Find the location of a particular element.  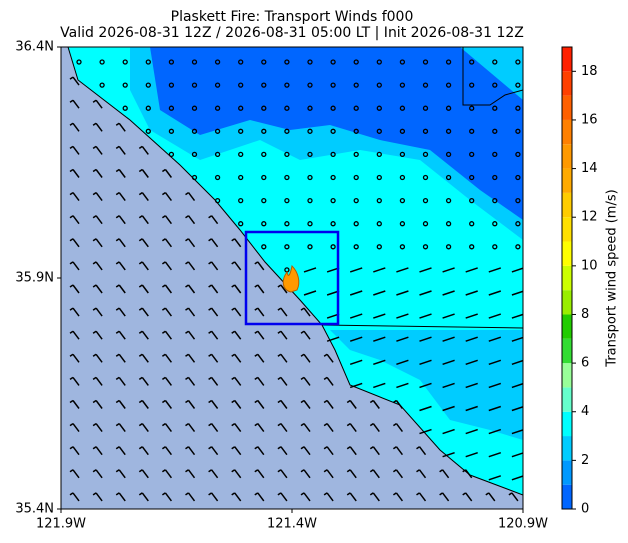

county-border is located at coordinates (422, 326).